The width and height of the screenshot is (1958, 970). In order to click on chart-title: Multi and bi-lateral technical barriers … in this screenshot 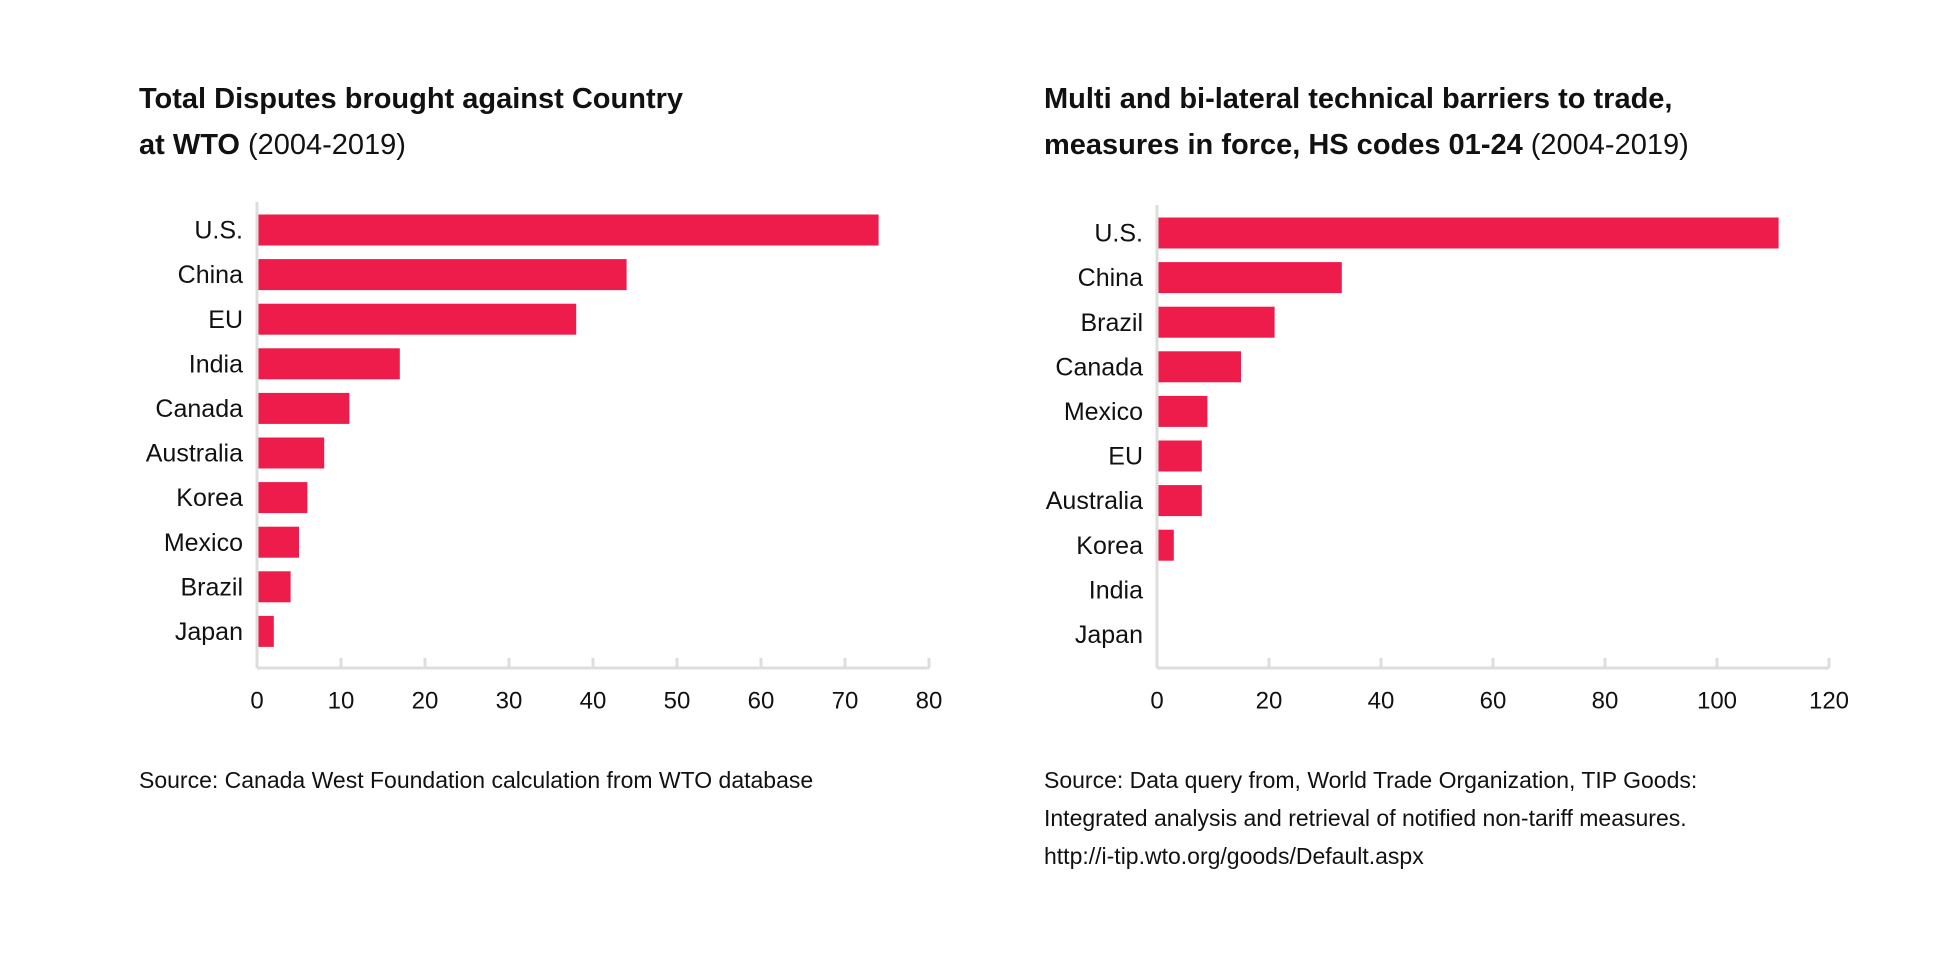, I will do `click(1358, 99)`.